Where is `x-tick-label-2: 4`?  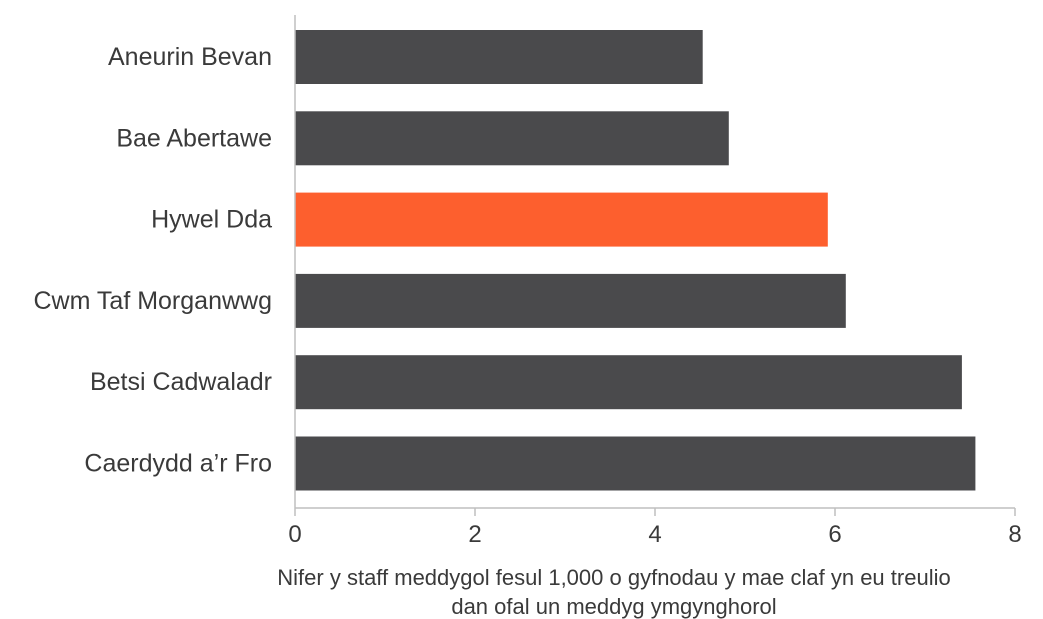
x-tick-label-2: 4 is located at coordinates (654, 534).